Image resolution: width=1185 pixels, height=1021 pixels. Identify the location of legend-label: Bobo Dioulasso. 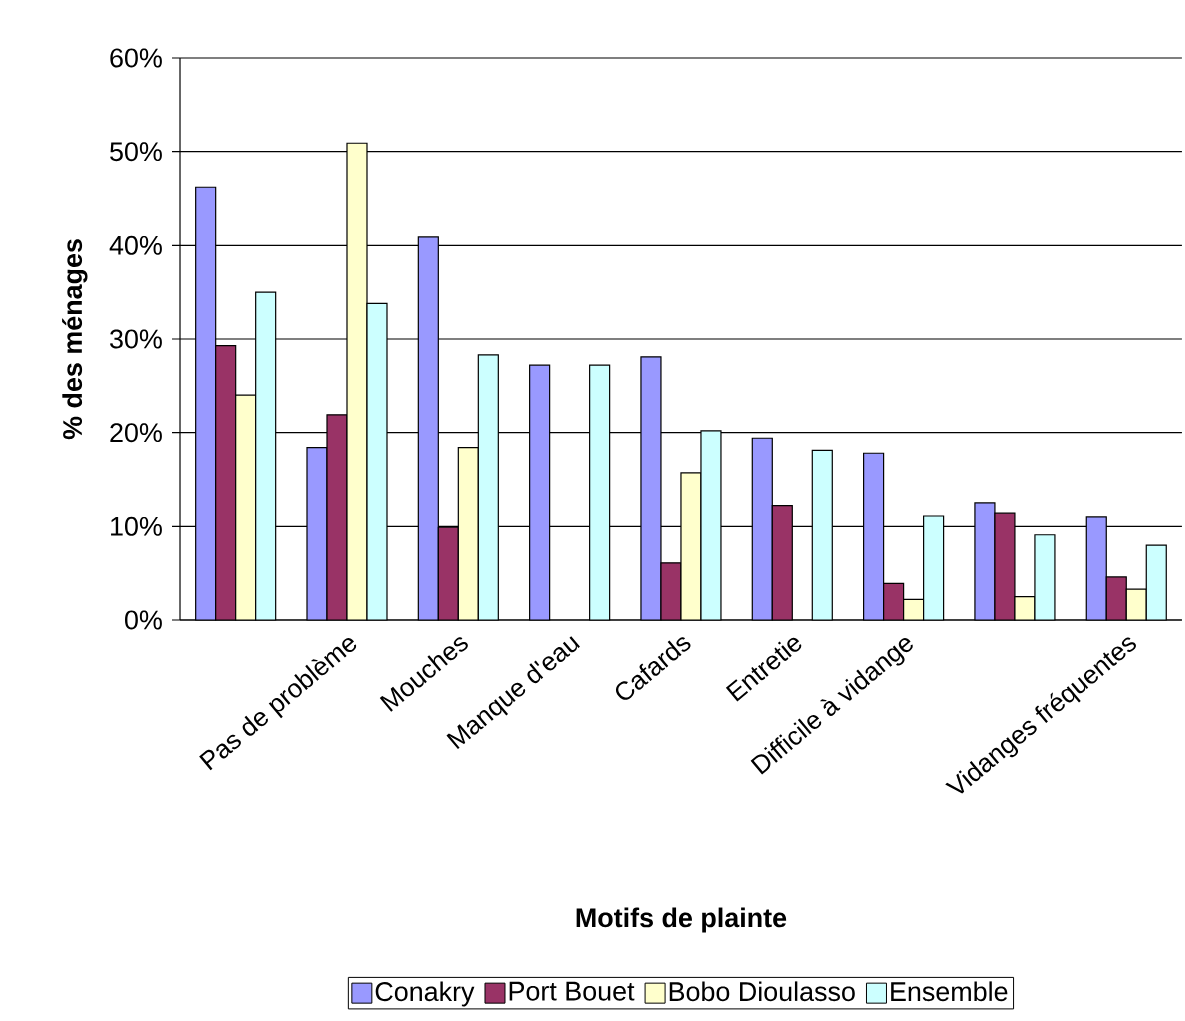
(762, 991).